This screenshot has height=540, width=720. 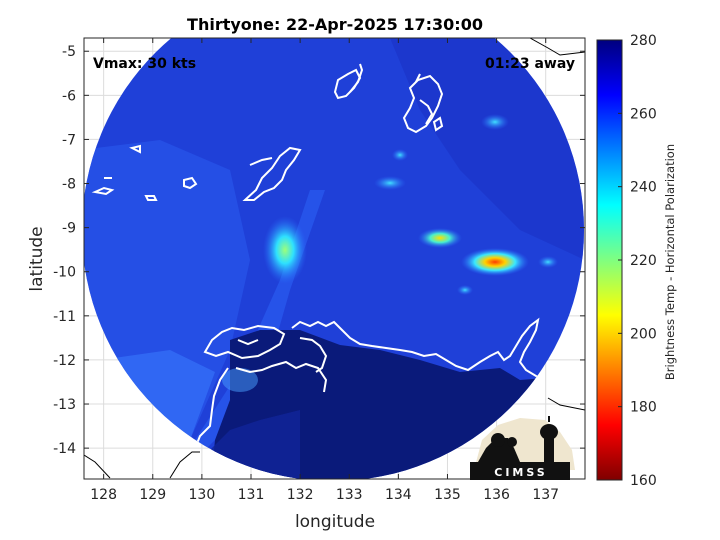 What do you see at coordinates (643, 261) in the screenshot?
I see `colorbar-tick-label: 220` at bounding box center [643, 261].